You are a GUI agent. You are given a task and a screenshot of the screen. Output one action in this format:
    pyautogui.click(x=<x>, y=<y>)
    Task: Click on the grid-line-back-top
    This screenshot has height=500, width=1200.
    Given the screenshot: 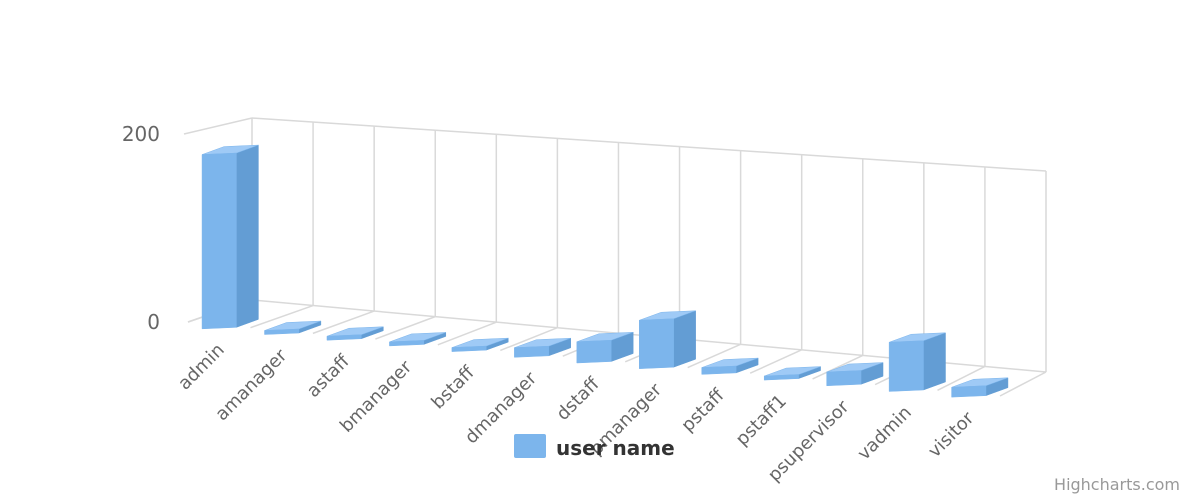 What is the action you would take?
    pyautogui.click(x=649, y=144)
    